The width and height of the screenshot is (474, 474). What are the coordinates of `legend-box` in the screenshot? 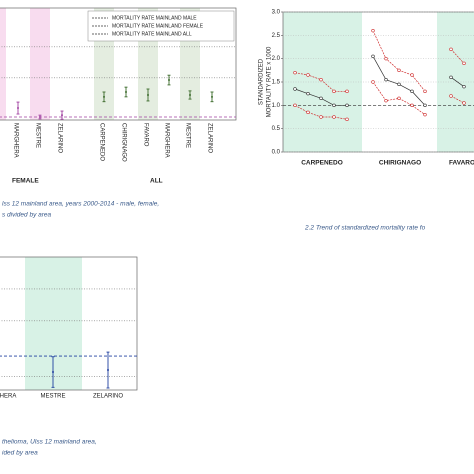 It's located at (161, 26).